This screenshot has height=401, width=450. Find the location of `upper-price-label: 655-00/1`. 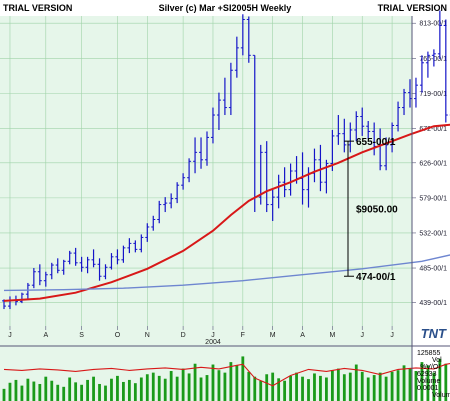

upper-price-label: 655-00/1 is located at coordinates (376, 142).